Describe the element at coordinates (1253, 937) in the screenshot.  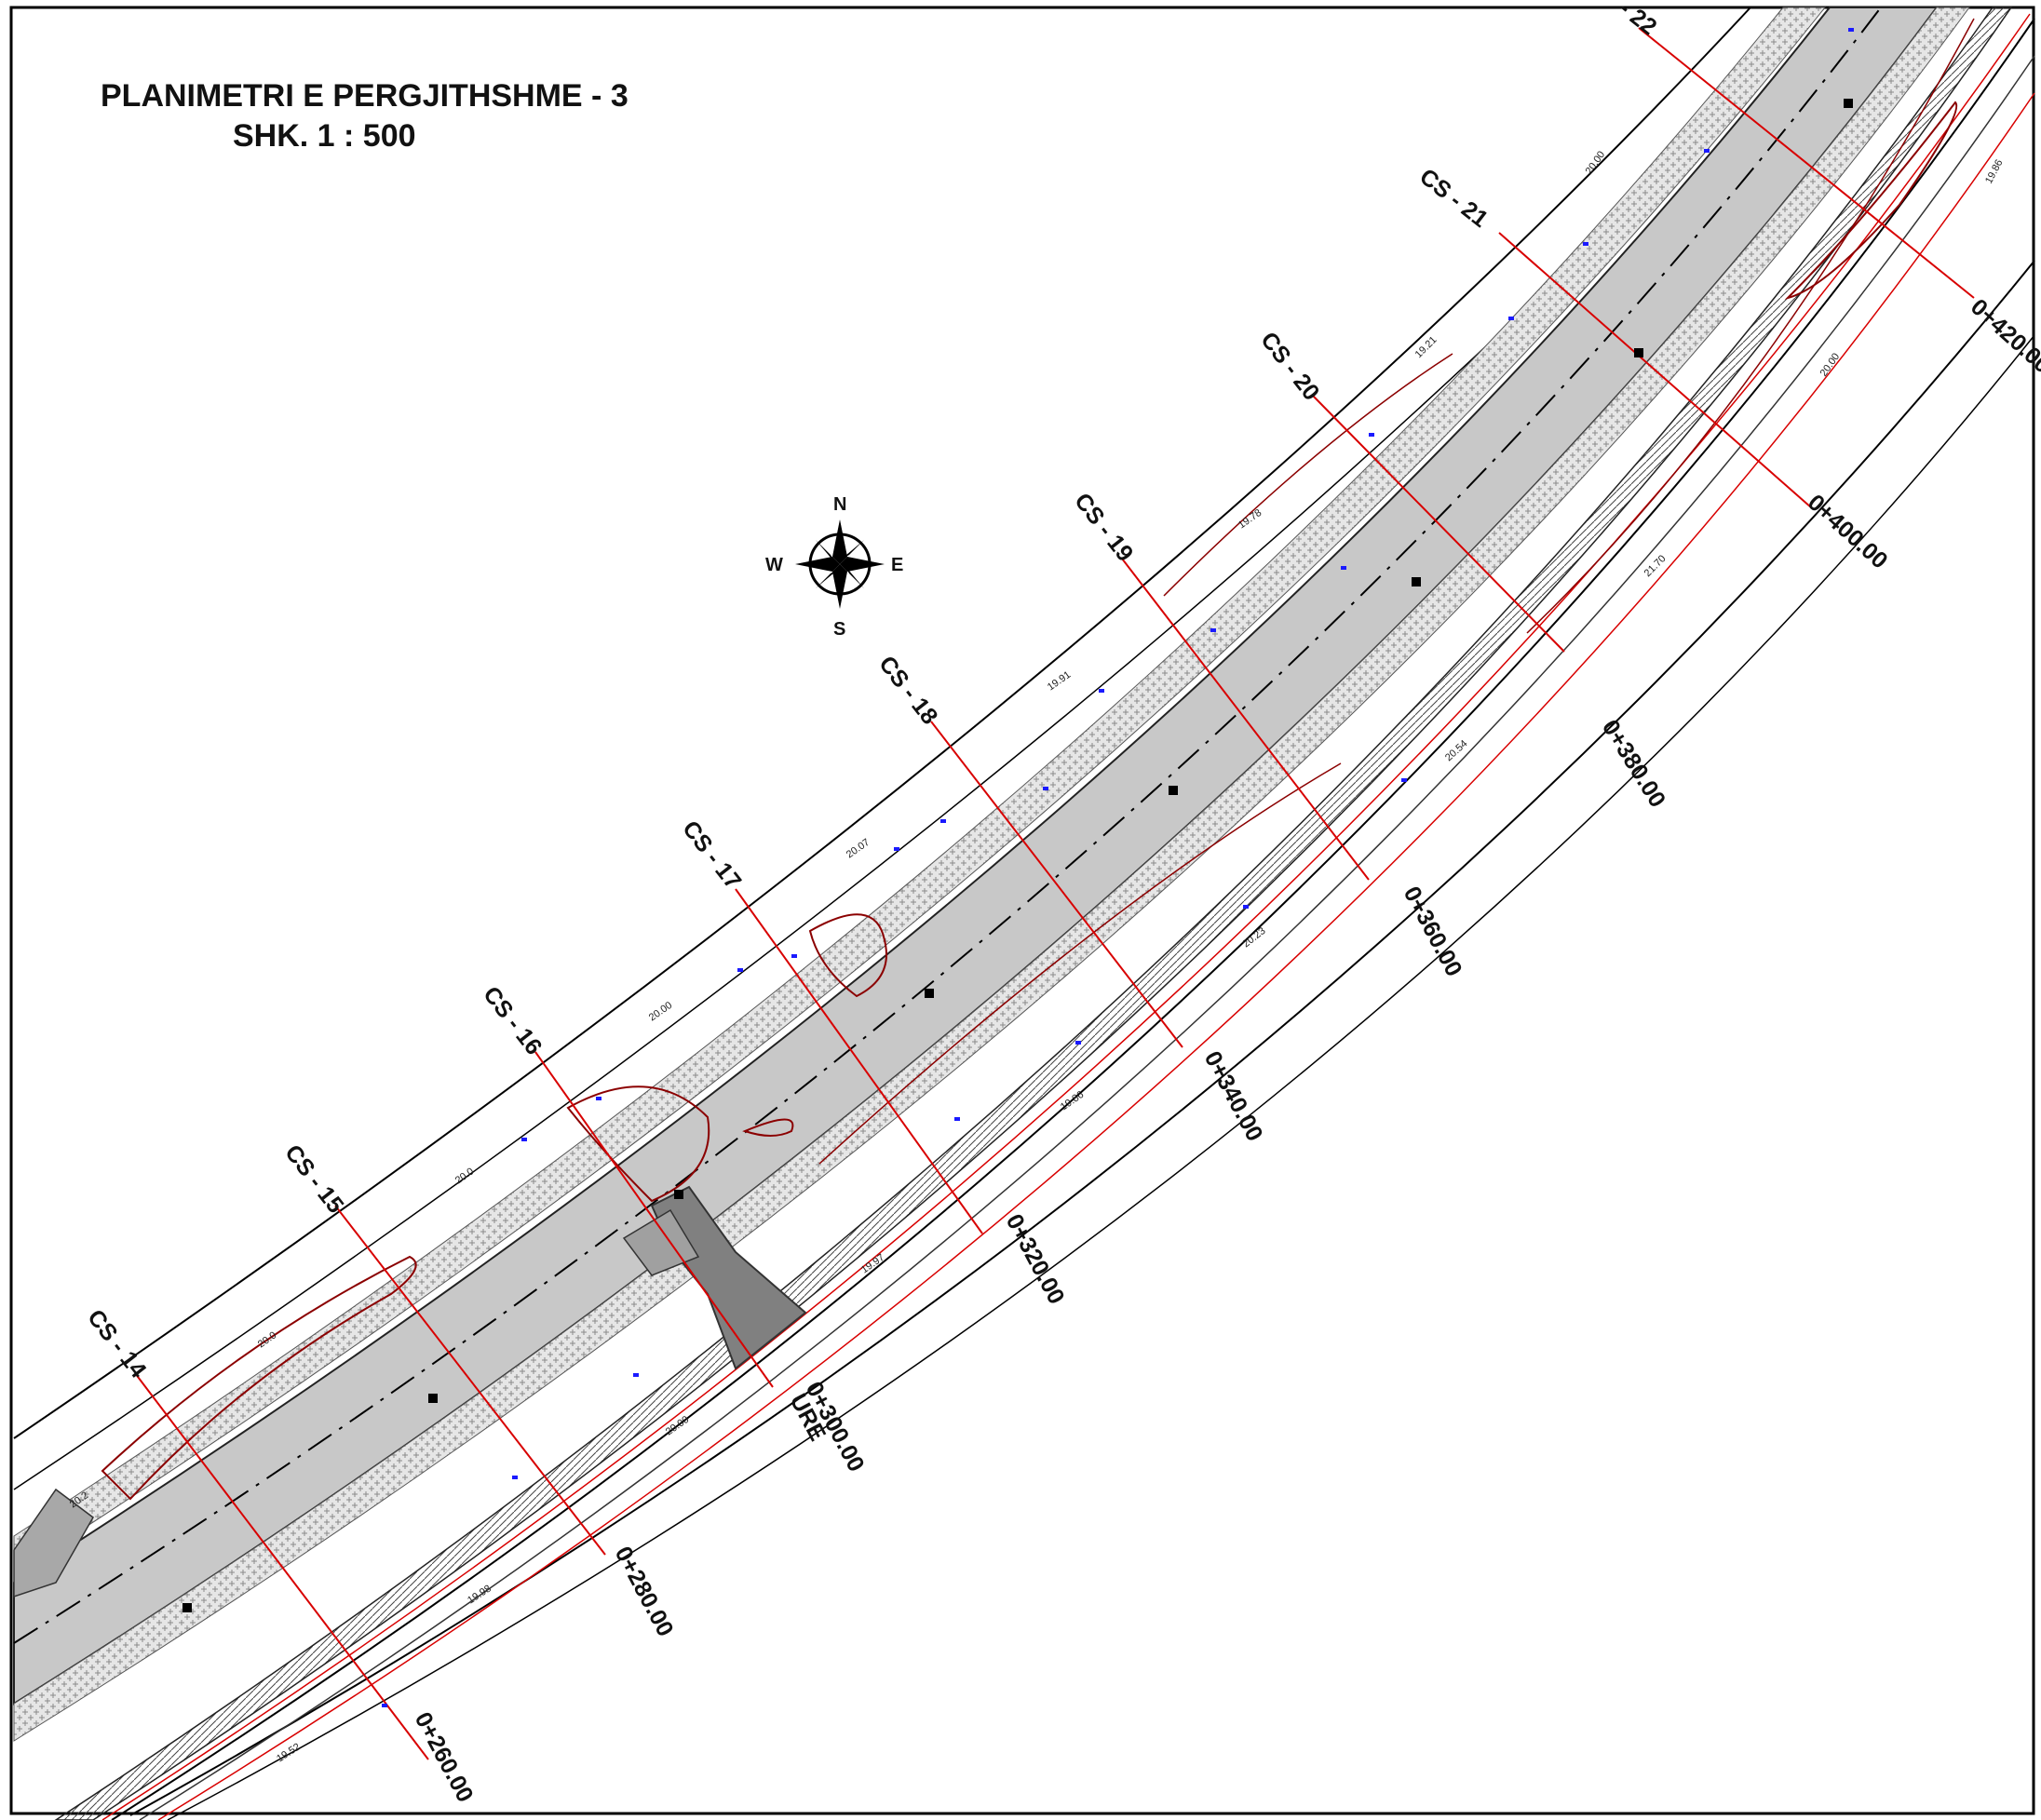
I see `dim-s-5: 20.23` at that location.